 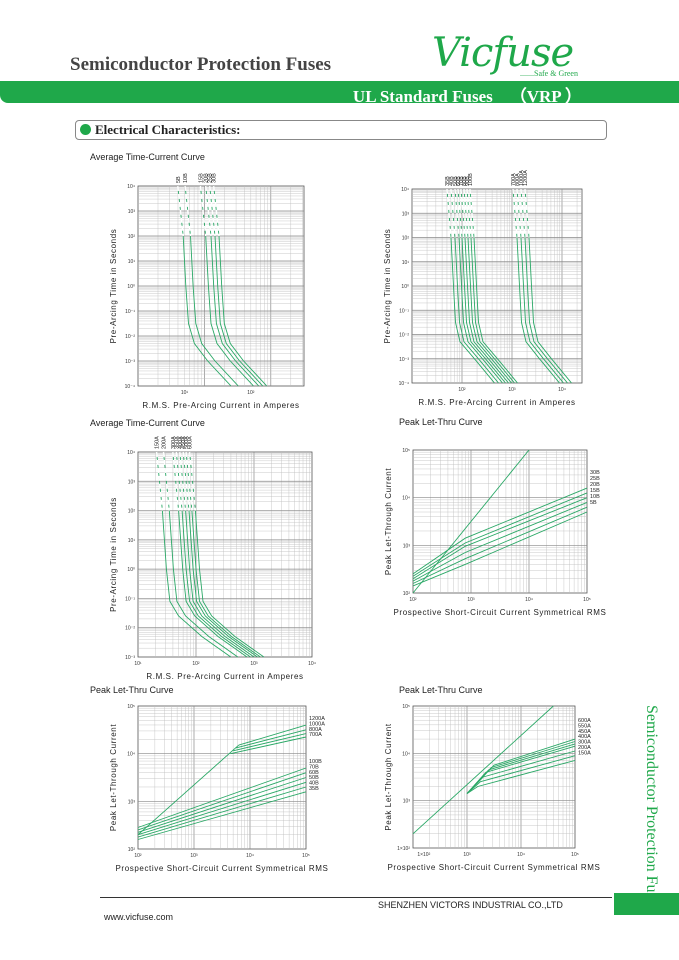 I want to click on chart-title: Peak Let-Thru Curve, so click(x=441, y=422).